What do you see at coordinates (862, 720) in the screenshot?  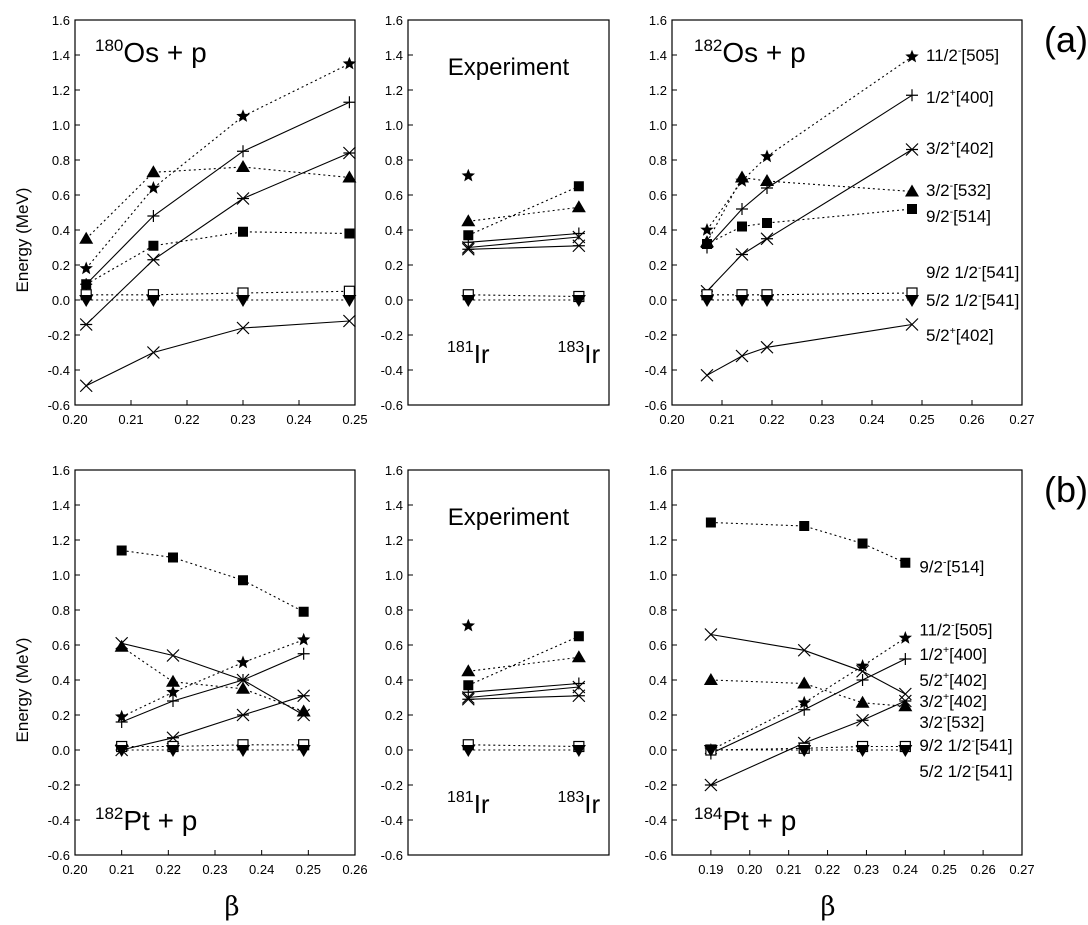 I see `marker-asterisk` at bounding box center [862, 720].